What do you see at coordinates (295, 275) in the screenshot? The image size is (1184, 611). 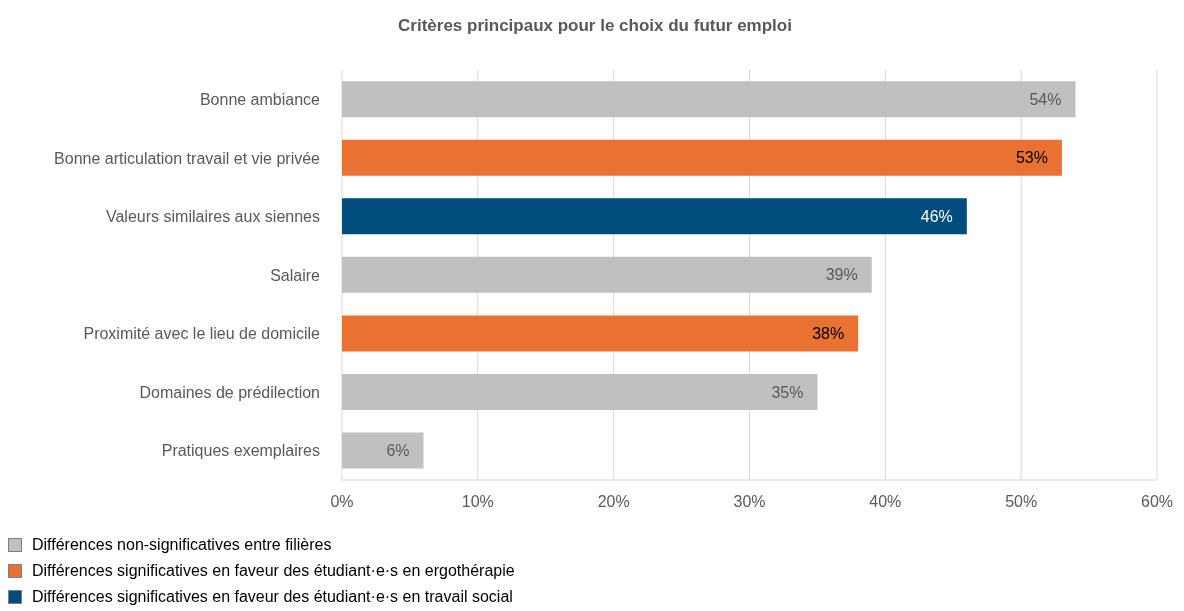 I see `y-tick-label: Salaire` at bounding box center [295, 275].